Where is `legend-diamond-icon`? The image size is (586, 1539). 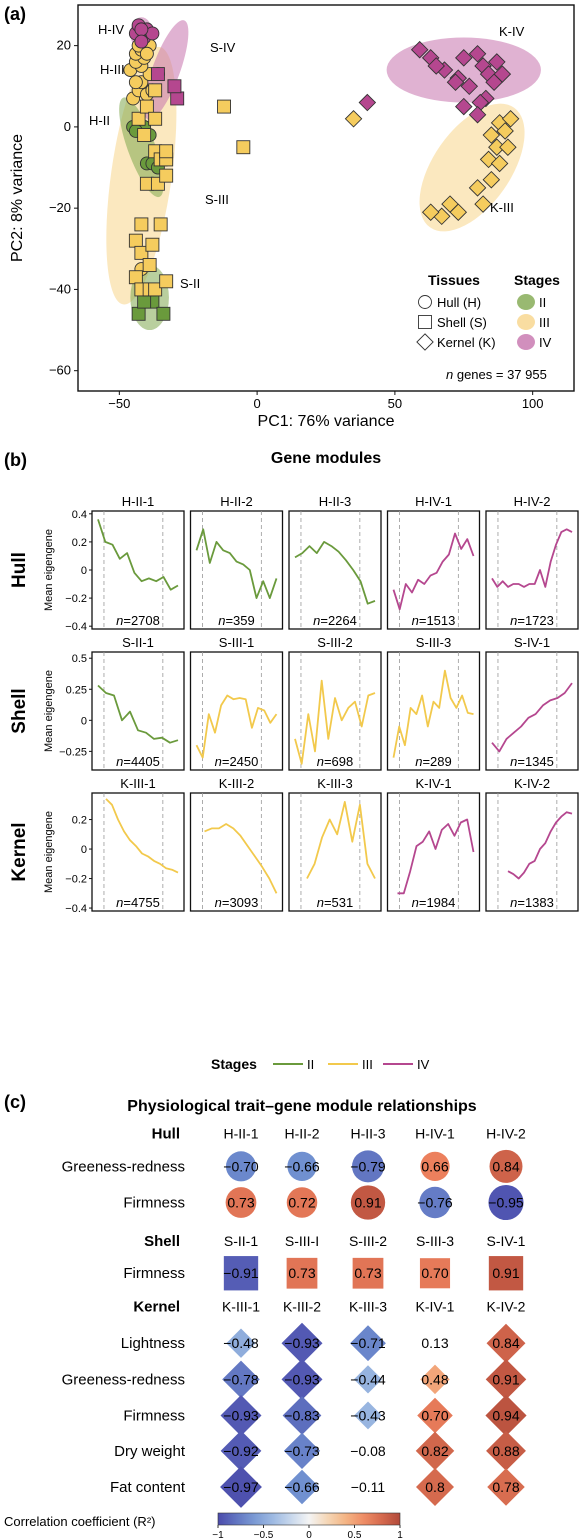 legend-diamond-icon is located at coordinates (425, 342).